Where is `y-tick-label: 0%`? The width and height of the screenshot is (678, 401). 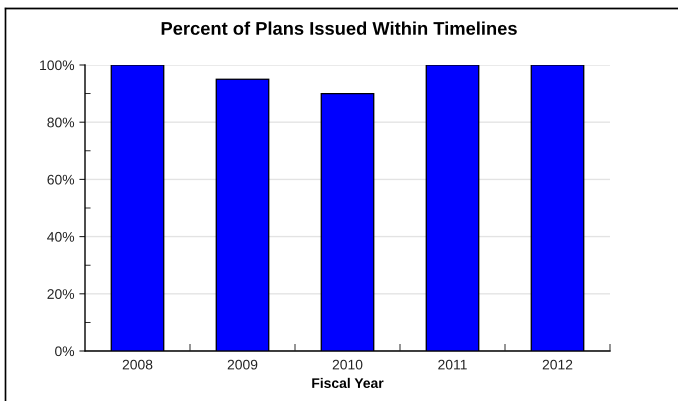 y-tick-label: 0% is located at coordinates (64, 351).